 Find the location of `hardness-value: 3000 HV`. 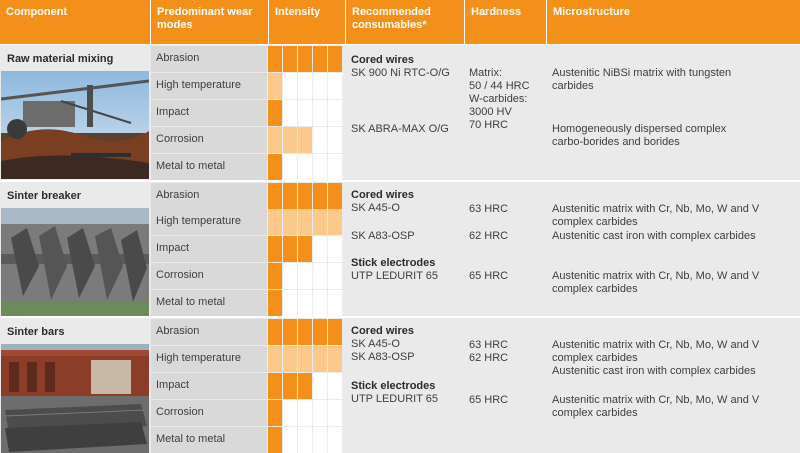

hardness-value: 3000 HV is located at coordinates (490, 112).